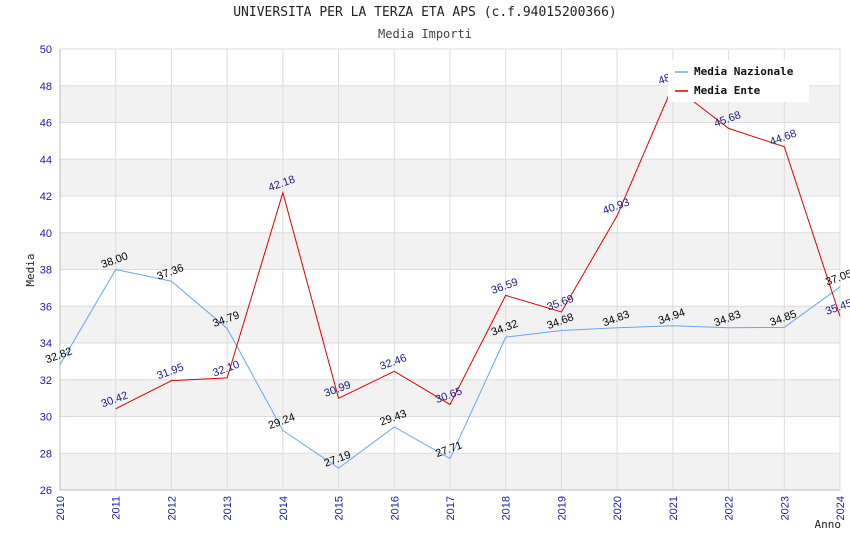 Image resolution: width=850 pixels, height=550 pixels. I want to click on y-tick-label: 30, so click(46, 418).